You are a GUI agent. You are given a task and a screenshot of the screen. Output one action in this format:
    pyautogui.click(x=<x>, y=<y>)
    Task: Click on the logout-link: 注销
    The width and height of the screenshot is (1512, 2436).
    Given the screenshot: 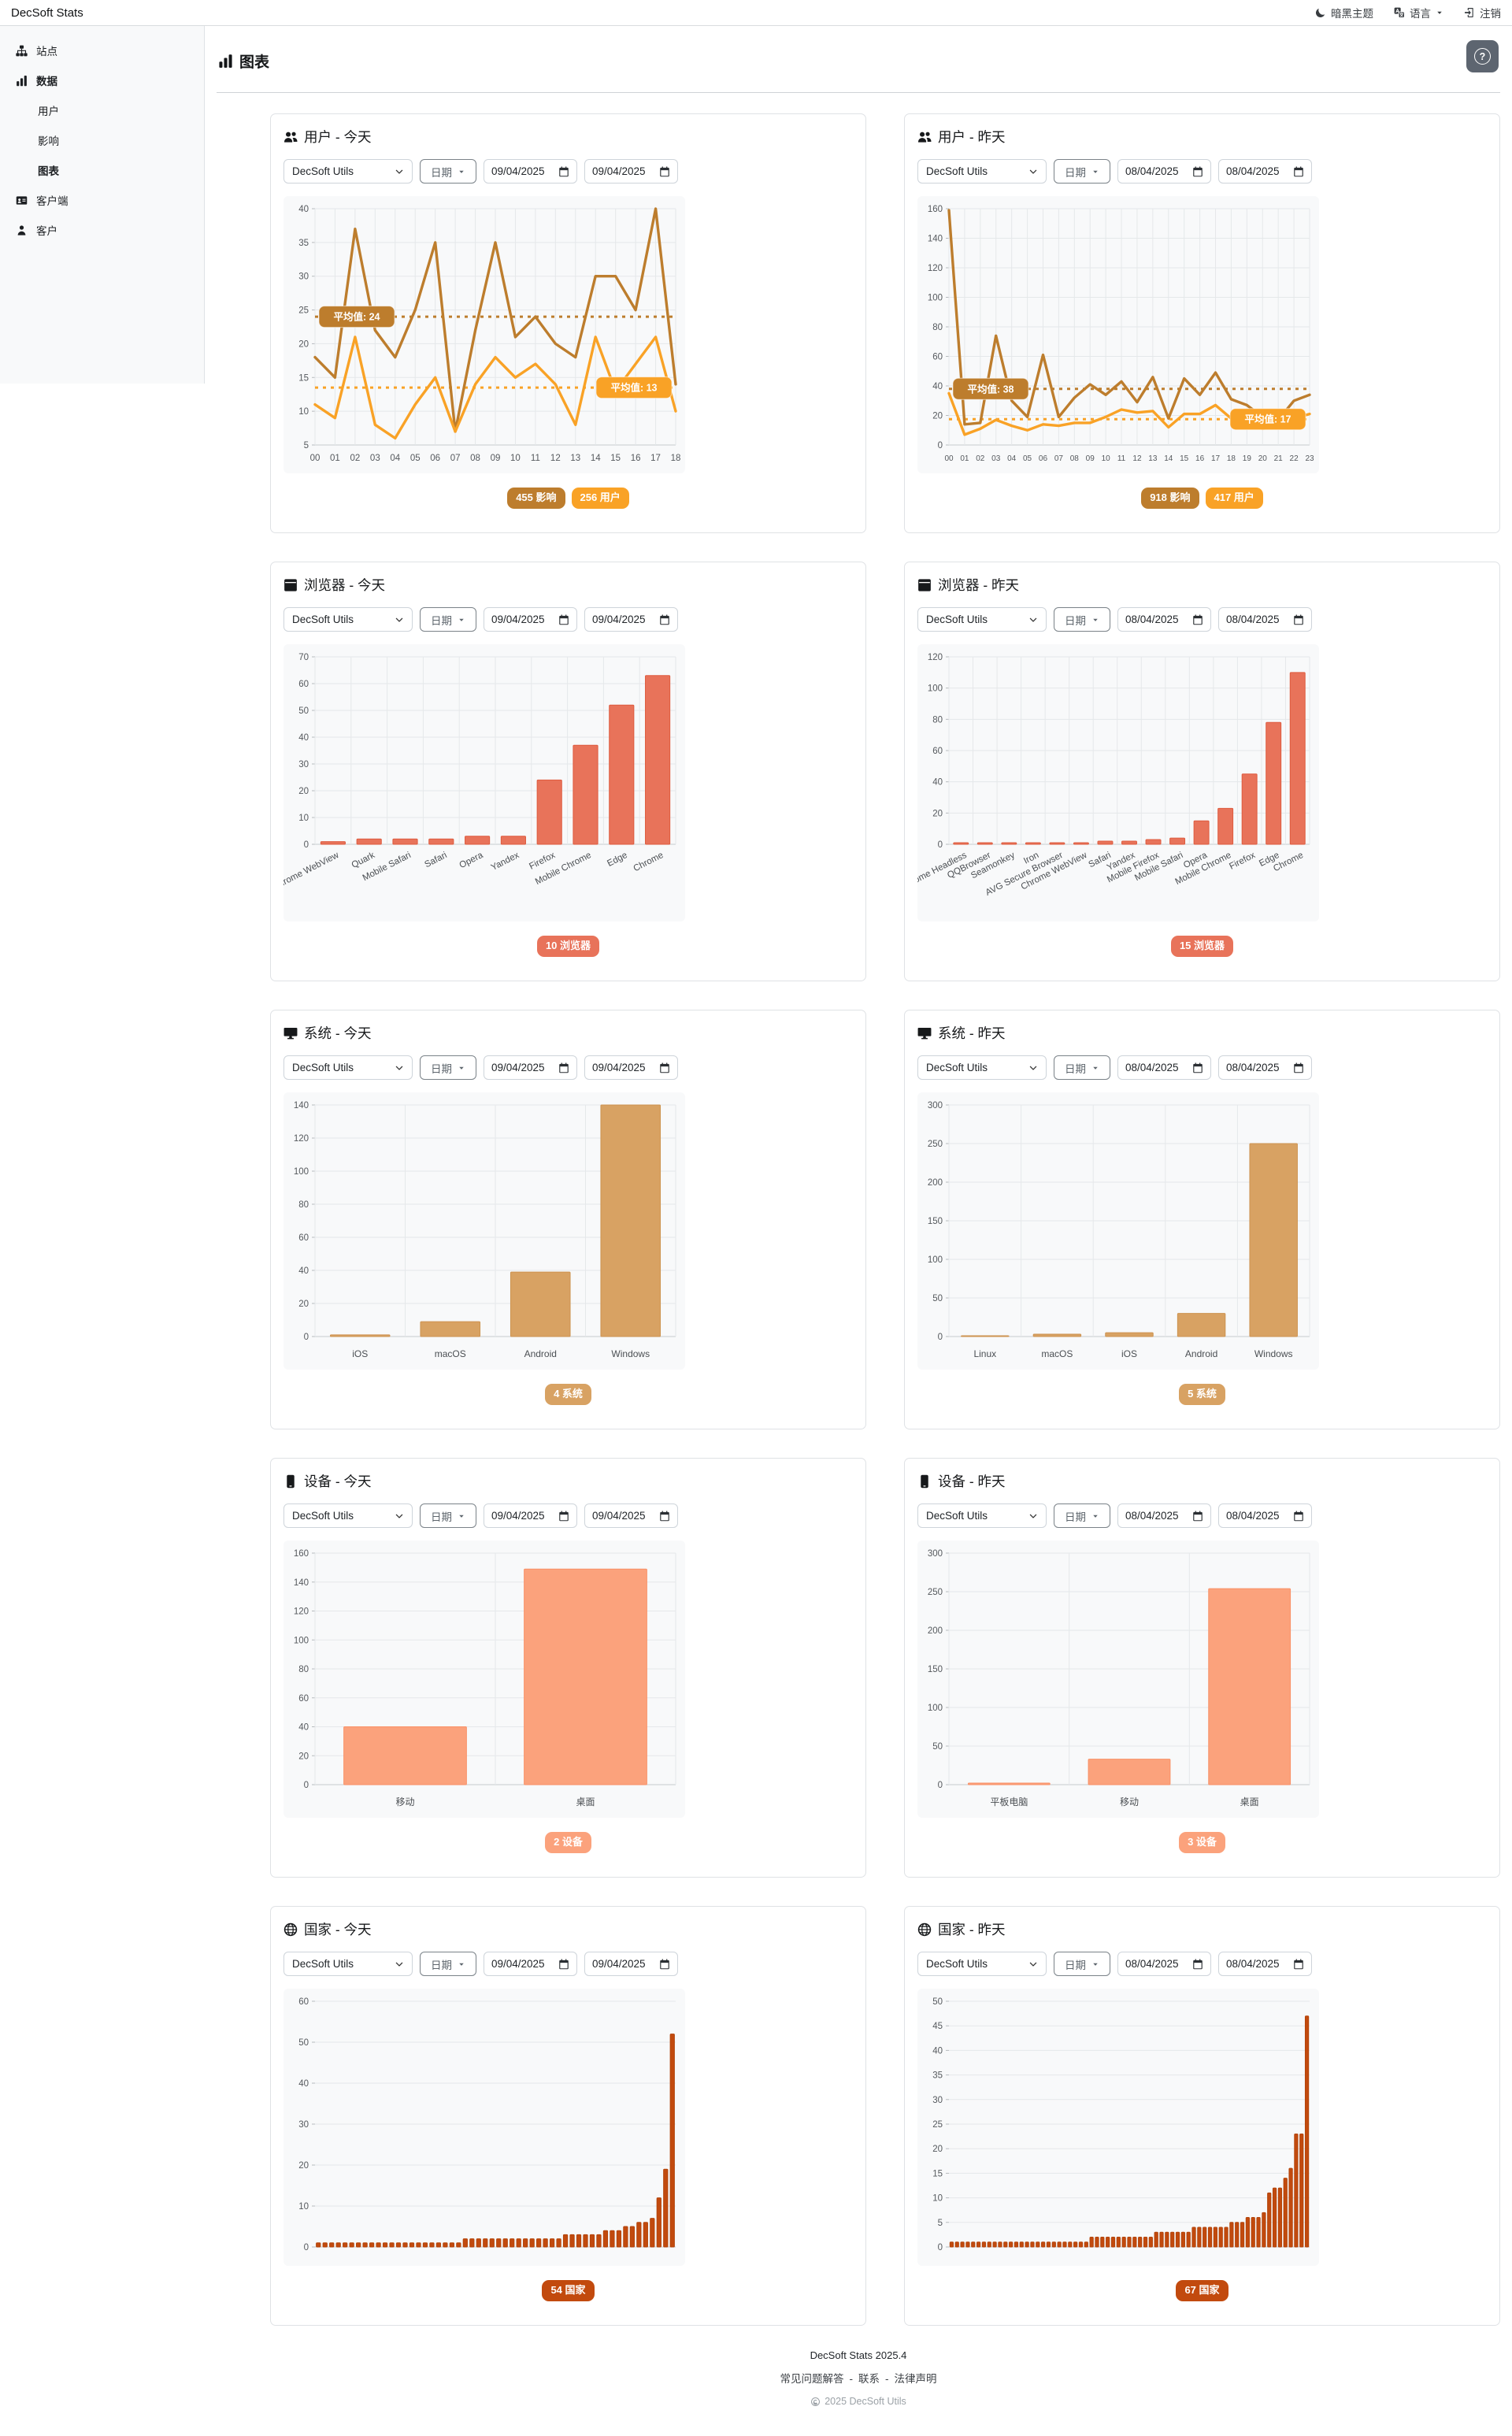 What is the action you would take?
    pyautogui.click(x=1482, y=12)
    